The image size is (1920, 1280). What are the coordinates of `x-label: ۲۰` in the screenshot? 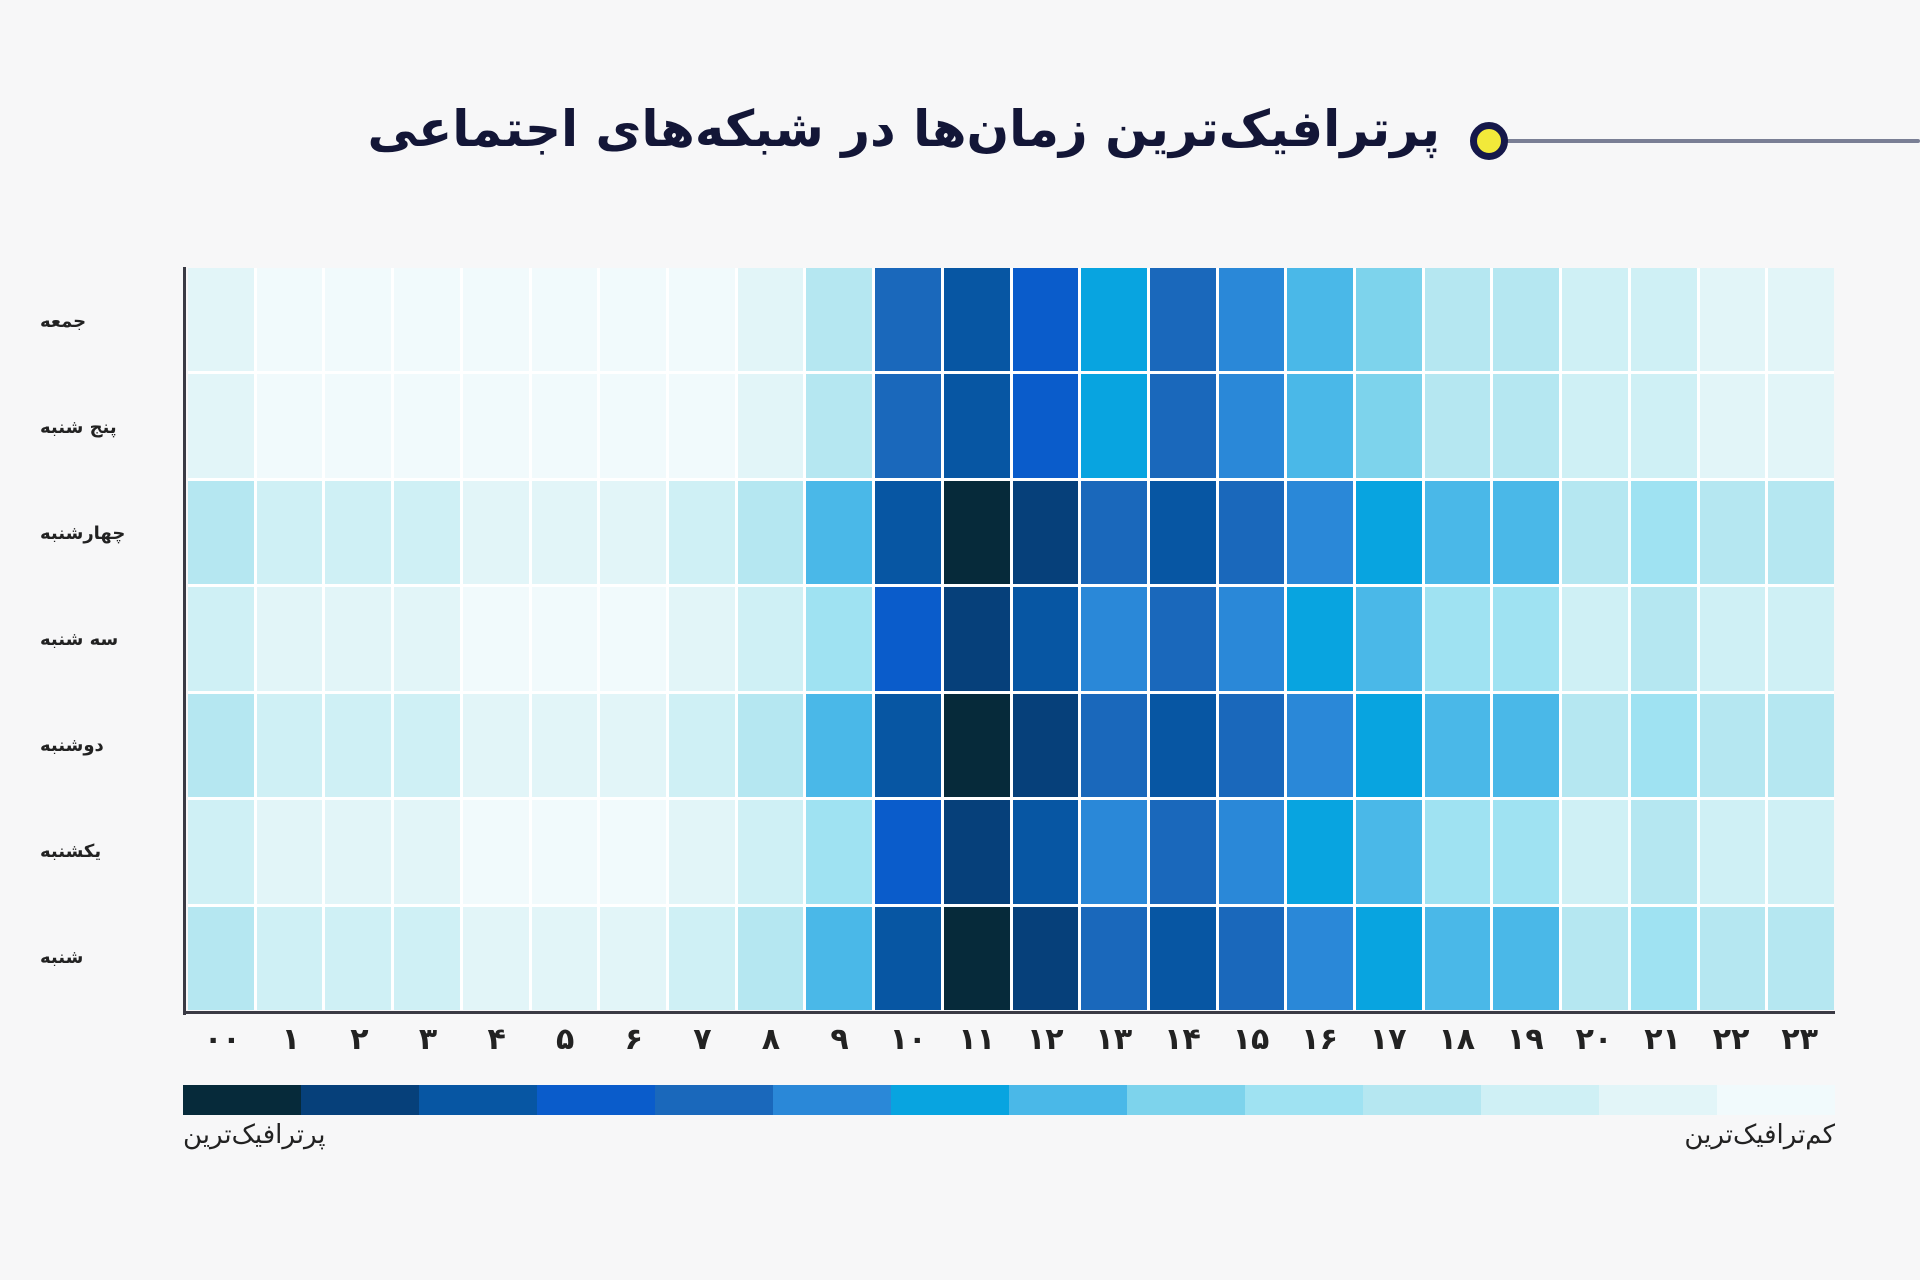 It's located at (1594, 1039).